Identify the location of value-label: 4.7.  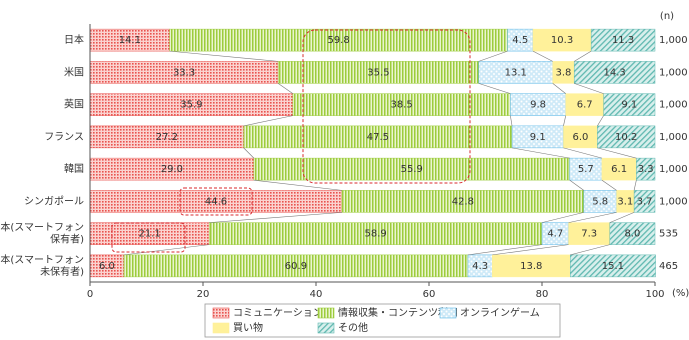
(555, 234).